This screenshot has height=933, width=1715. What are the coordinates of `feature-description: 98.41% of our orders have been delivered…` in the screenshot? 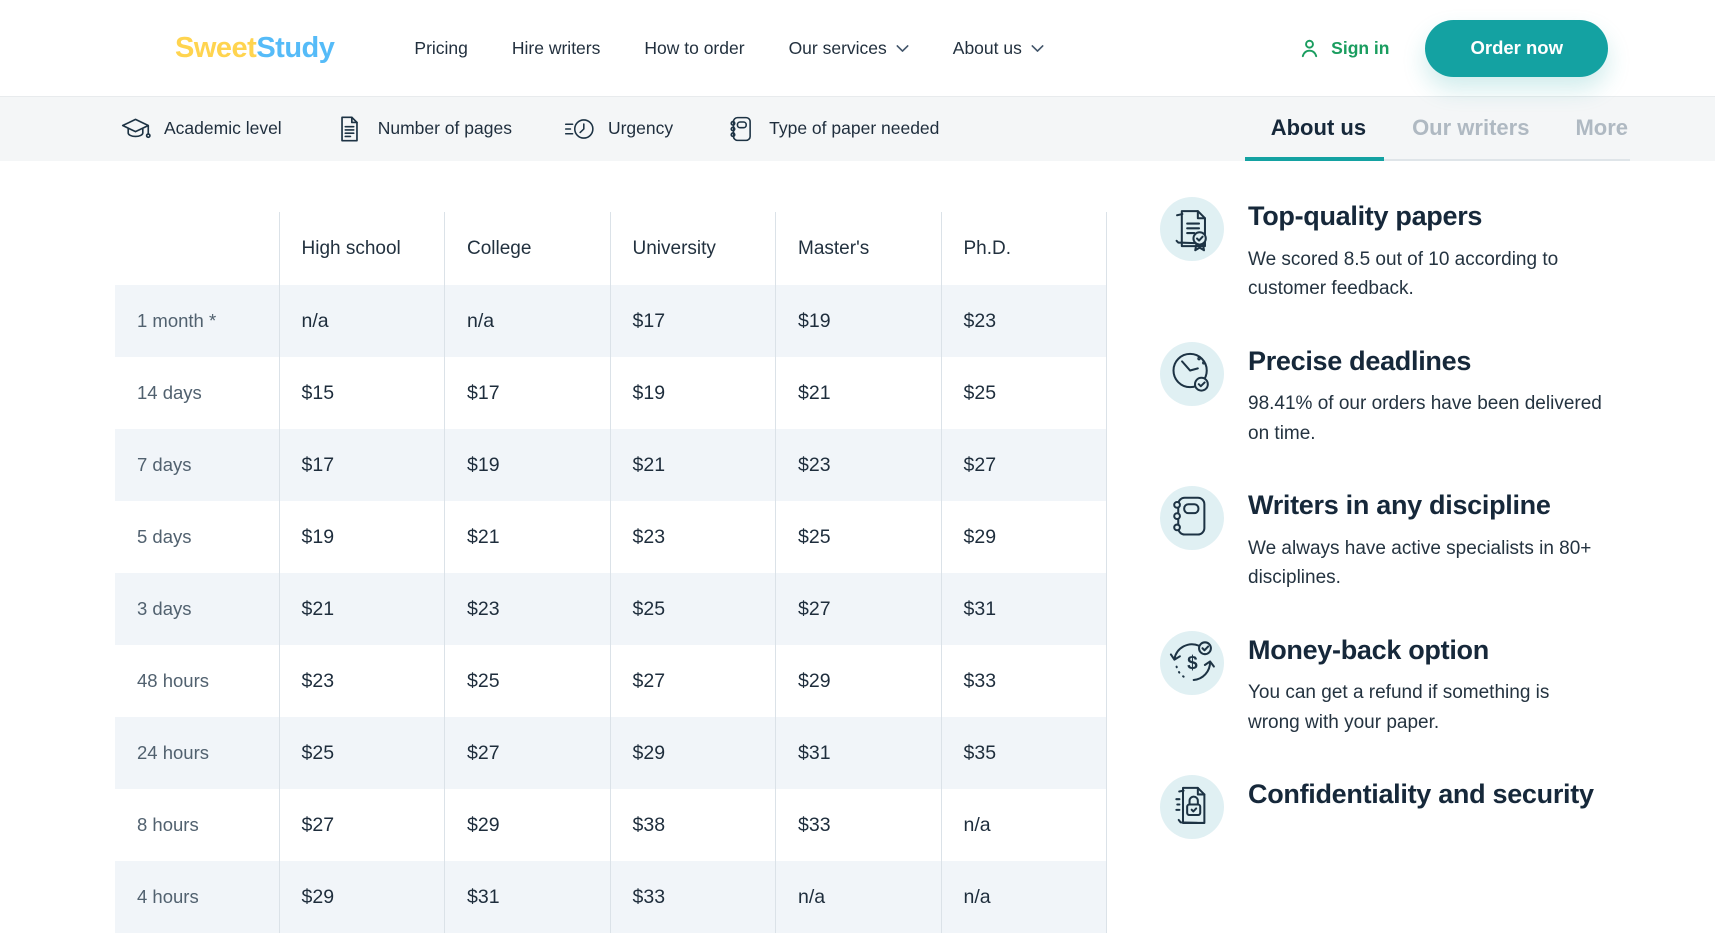 It's located at (1425, 418).